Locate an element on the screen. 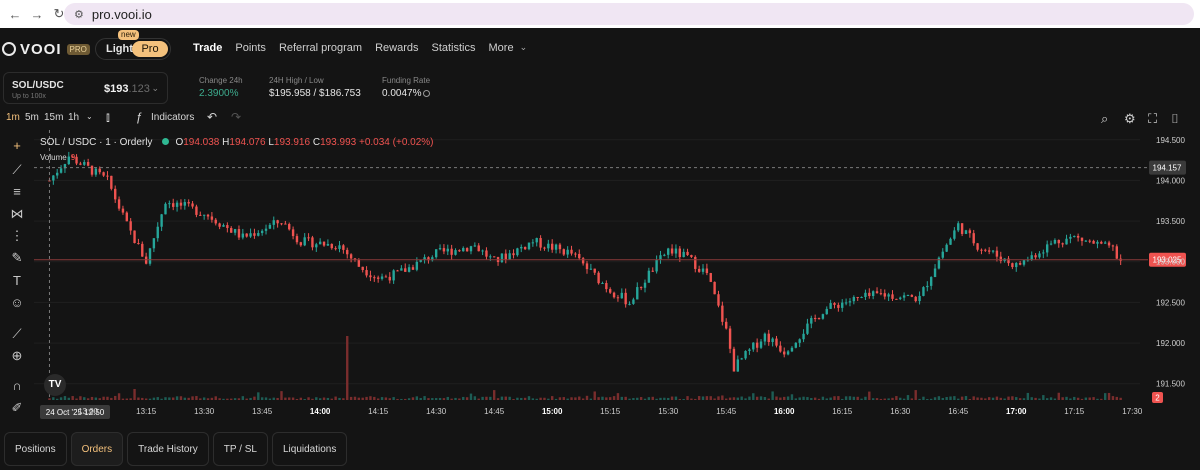  tab-orders: Orders is located at coordinates (97, 449).